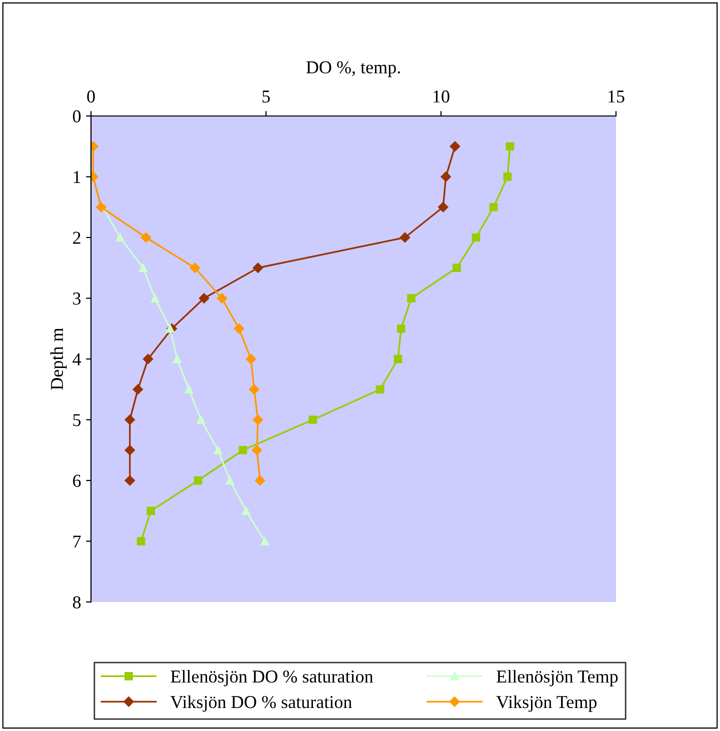 The width and height of the screenshot is (720, 731). Describe the element at coordinates (76, 359) in the screenshot. I see `y-tick-label: 4` at that location.